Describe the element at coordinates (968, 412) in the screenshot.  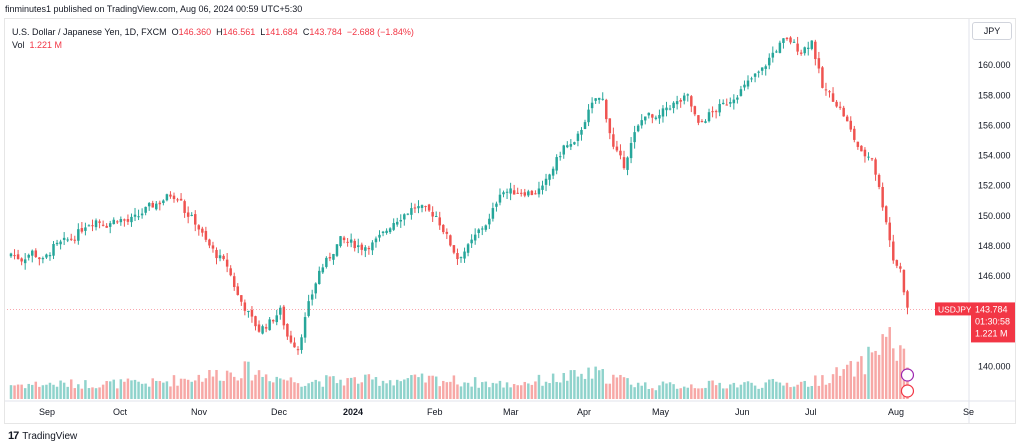
I see `x-tick-label: Se` at that location.